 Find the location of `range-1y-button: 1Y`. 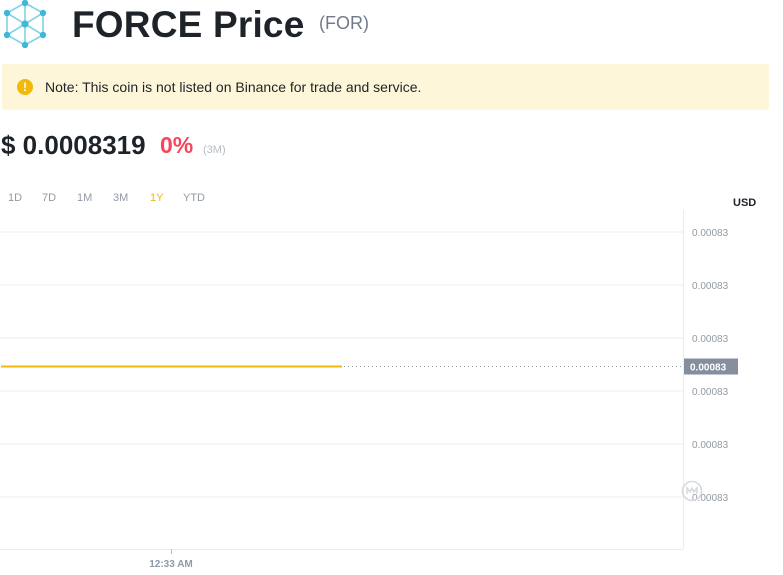

range-1y-button: 1Y is located at coordinates (157, 198).